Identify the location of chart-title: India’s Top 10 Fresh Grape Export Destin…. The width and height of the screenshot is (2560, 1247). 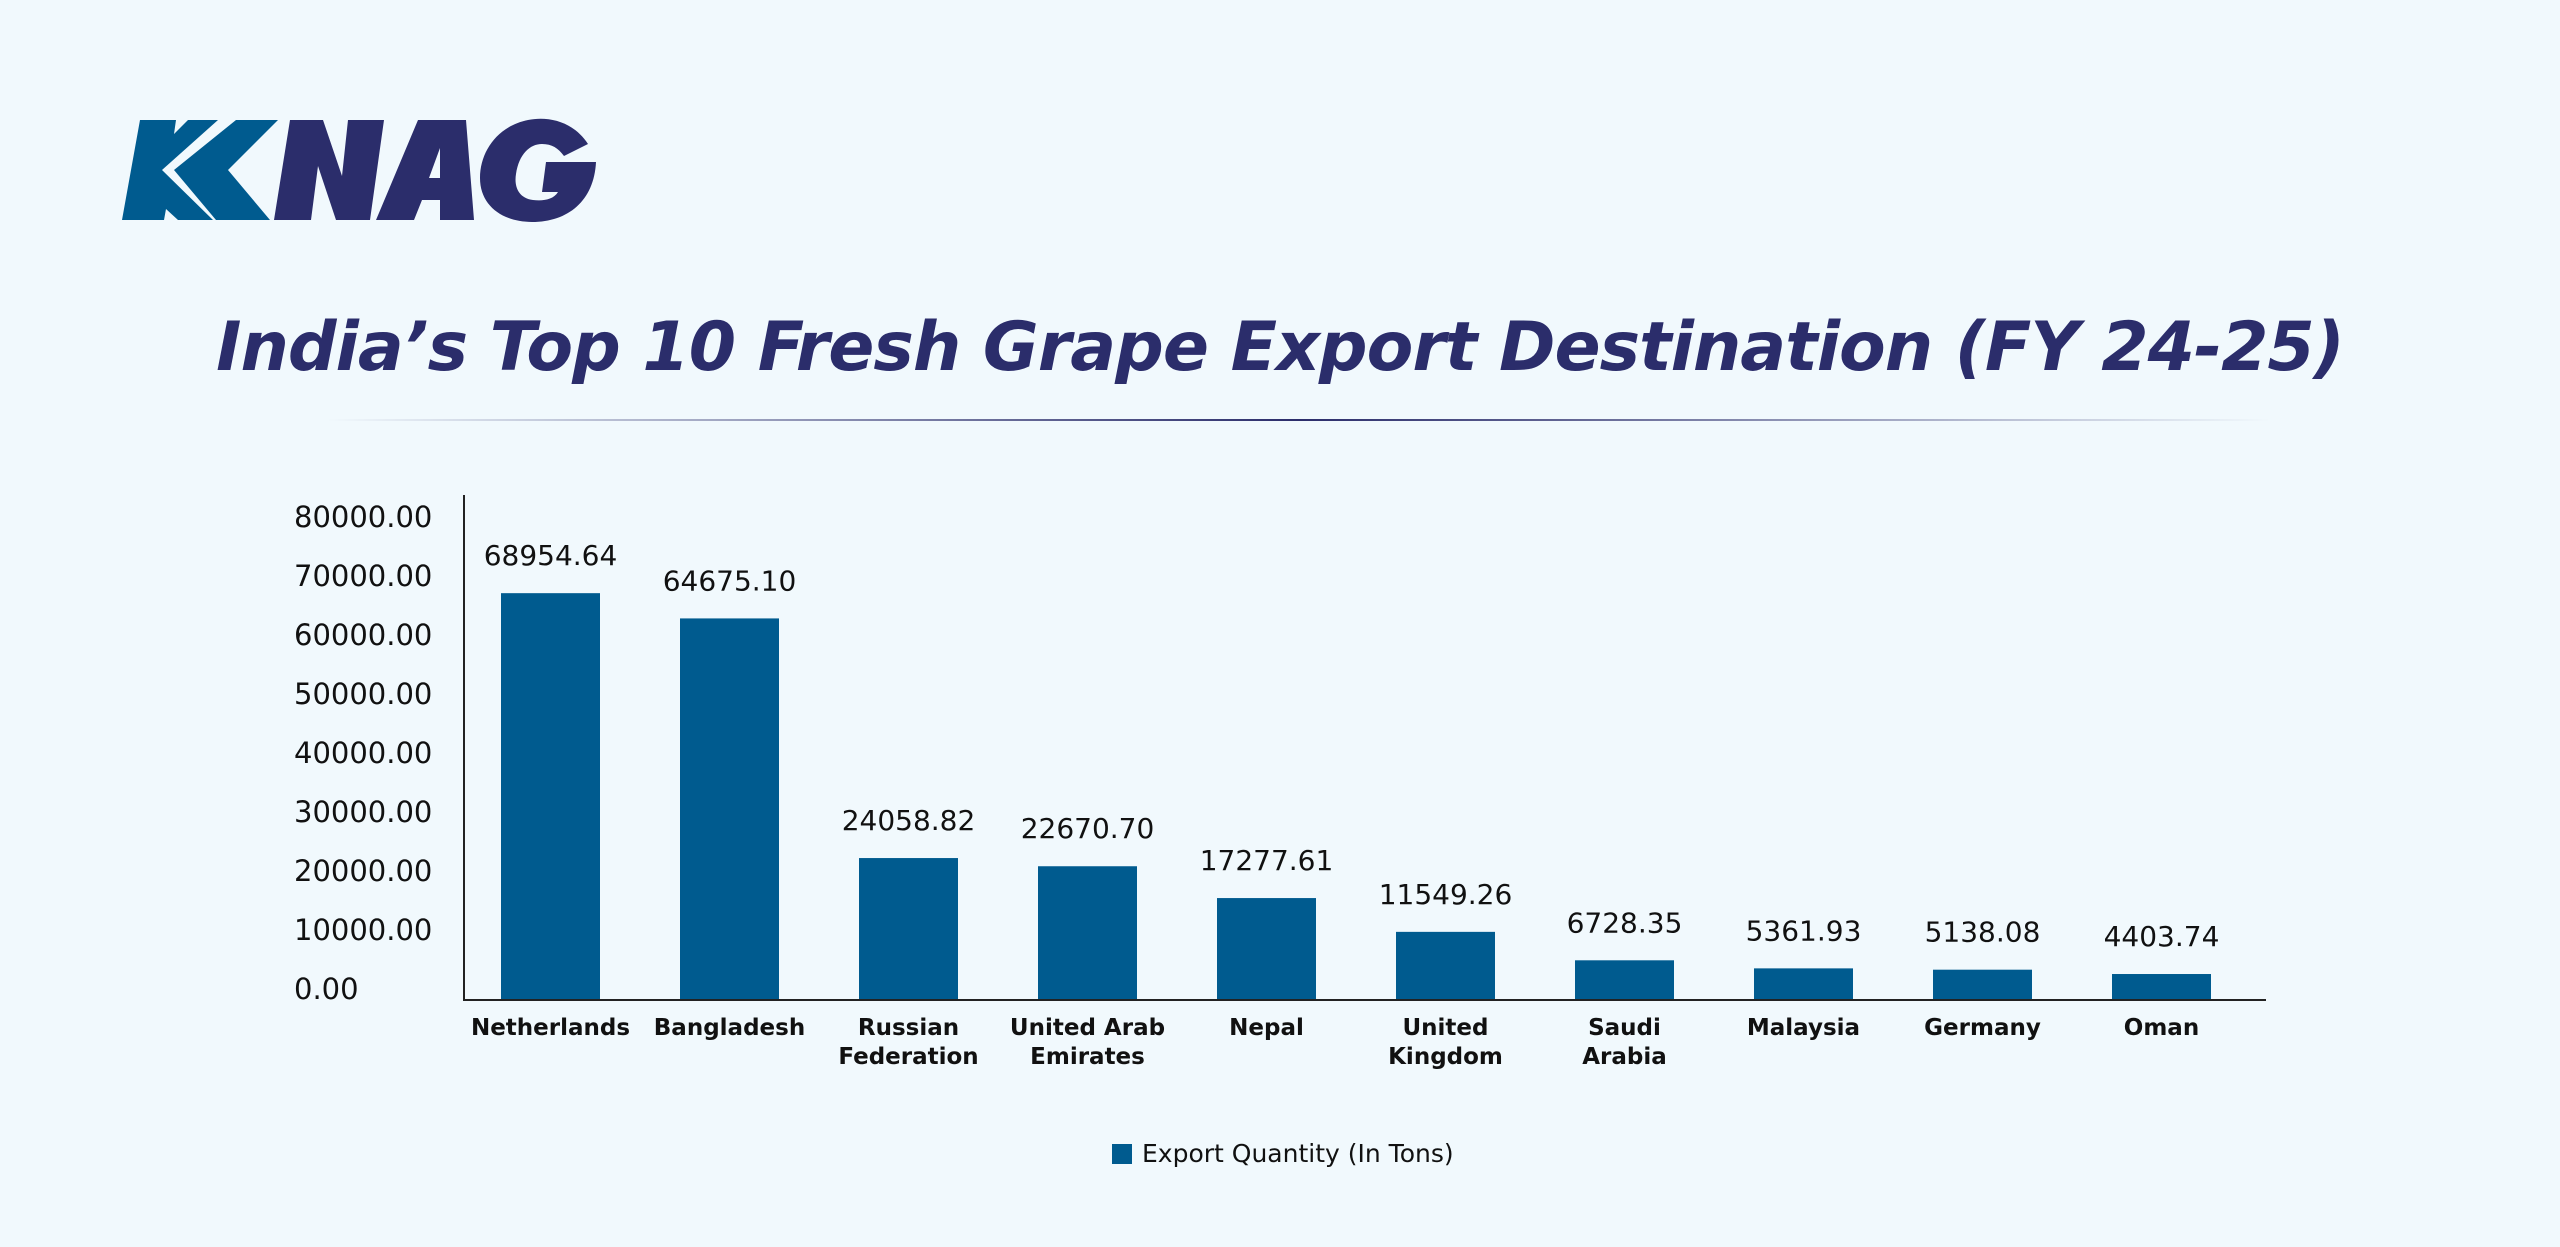
(1280, 347).